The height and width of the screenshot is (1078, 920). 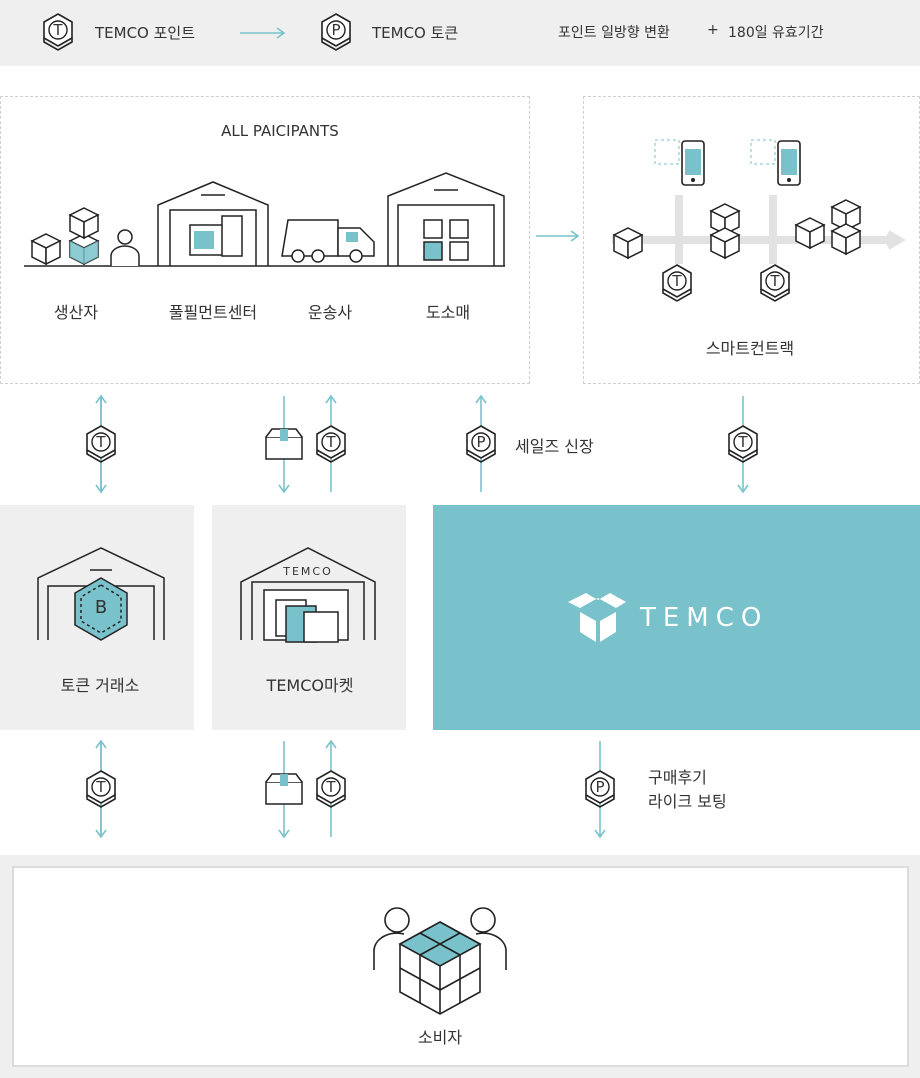 I want to click on market-label: TEMCO마켓, so click(x=310, y=685).